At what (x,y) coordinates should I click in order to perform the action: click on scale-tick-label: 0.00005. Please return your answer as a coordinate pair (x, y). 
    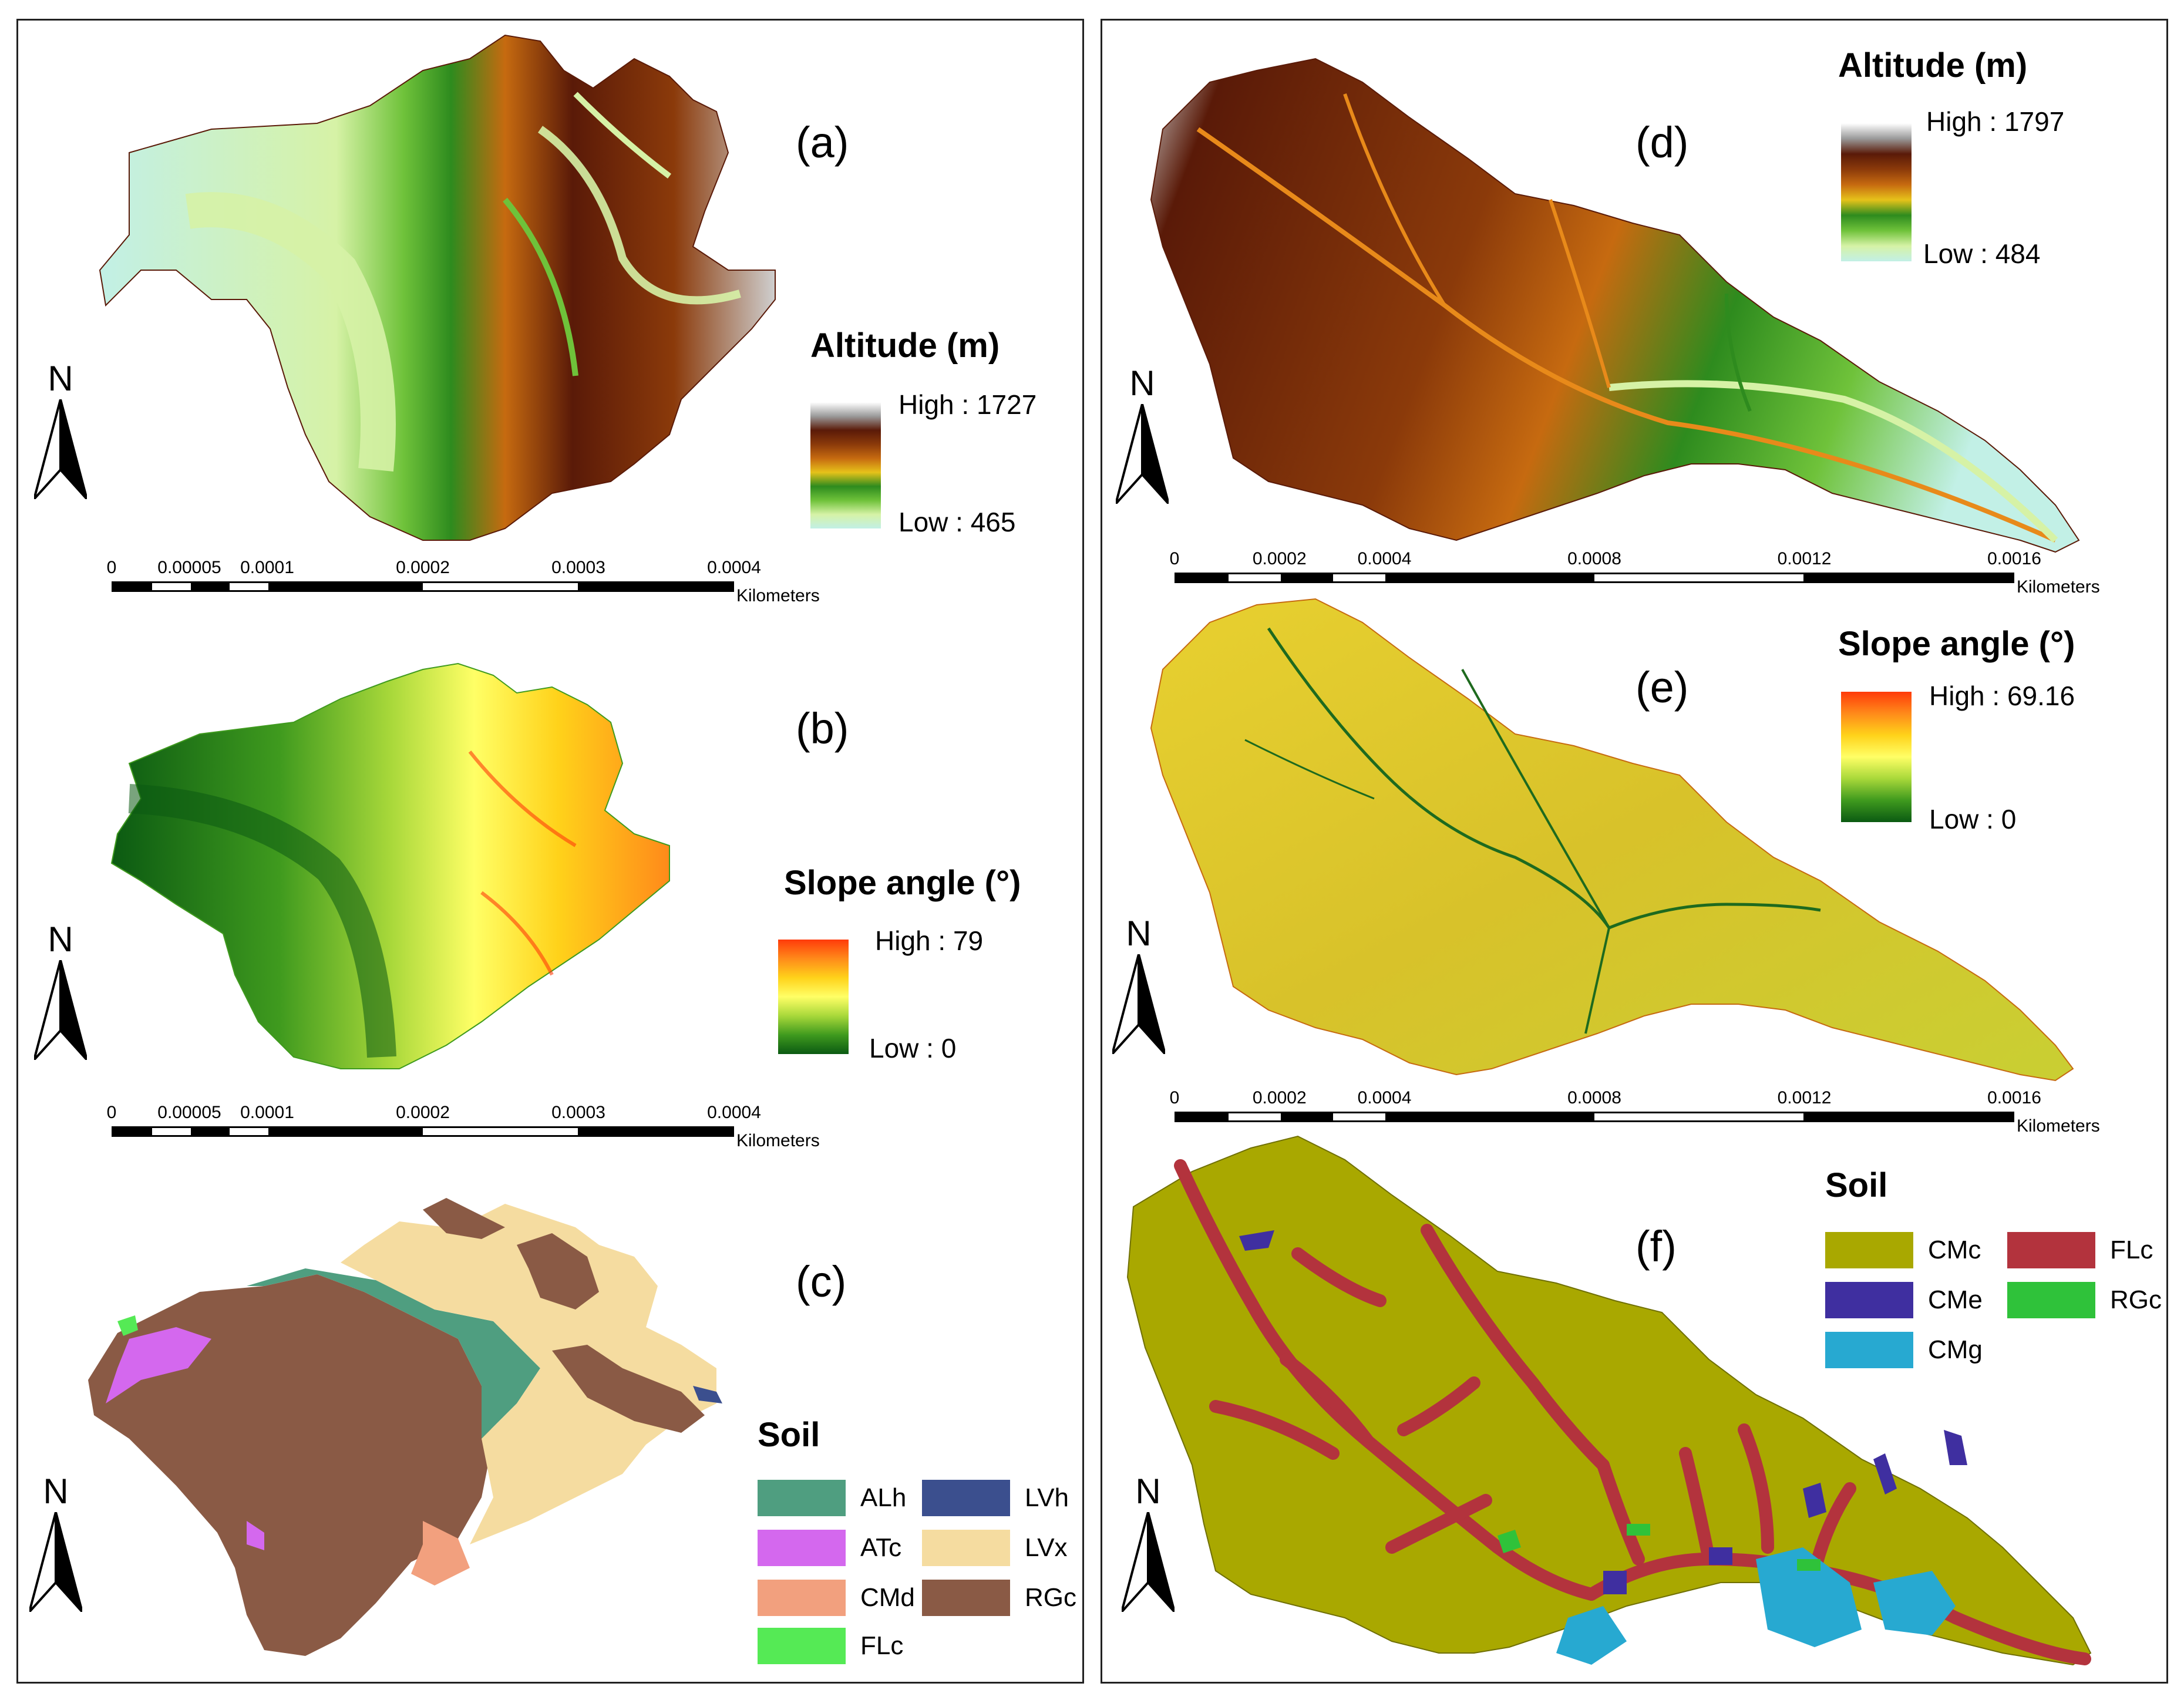
    Looking at the image, I should click on (189, 1112).